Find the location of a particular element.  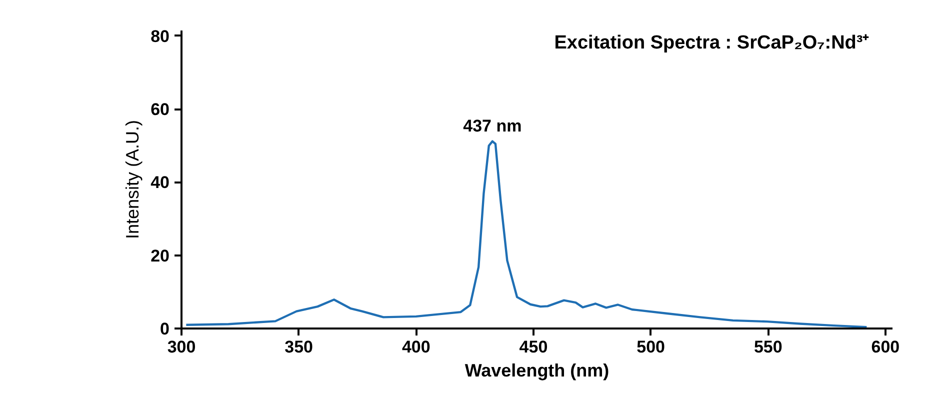

x-tick-label: 300 is located at coordinates (181, 347).